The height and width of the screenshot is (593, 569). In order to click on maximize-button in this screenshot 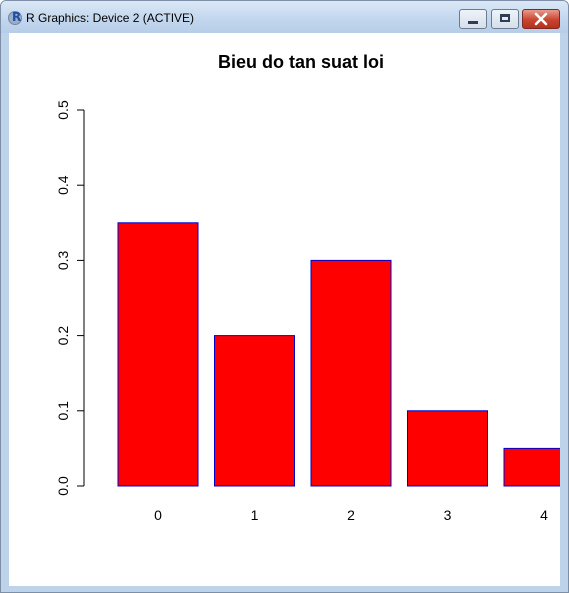, I will do `click(505, 19)`.